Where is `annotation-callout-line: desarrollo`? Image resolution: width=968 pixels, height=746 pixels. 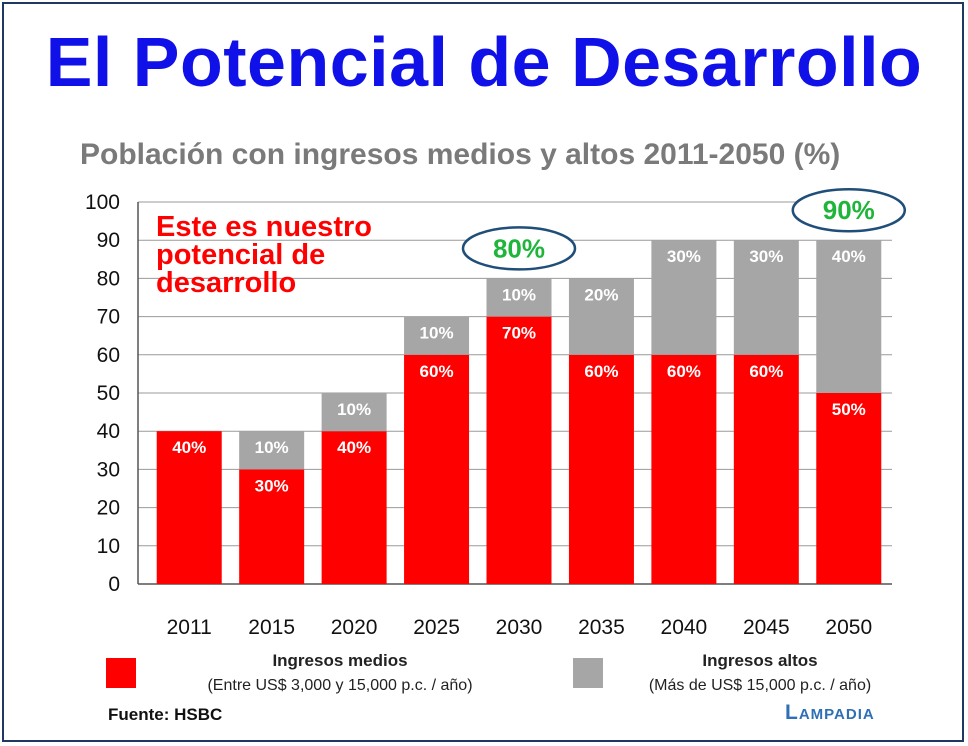 annotation-callout-line: desarrollo is located at coordinates (226, 283).